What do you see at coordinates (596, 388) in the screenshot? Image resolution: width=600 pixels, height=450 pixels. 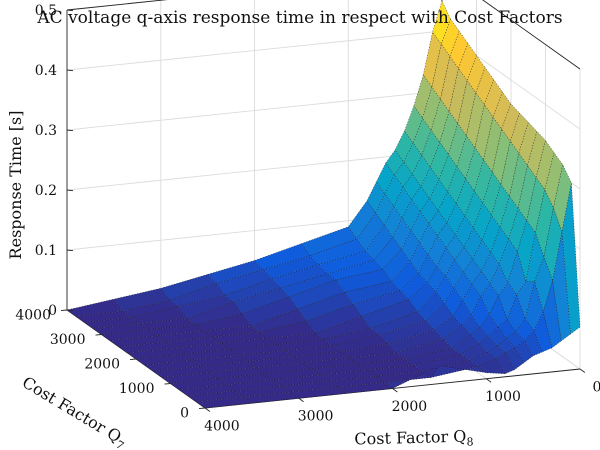 I see `x-tick-label-4: 0` at bounding box center [596, 388].